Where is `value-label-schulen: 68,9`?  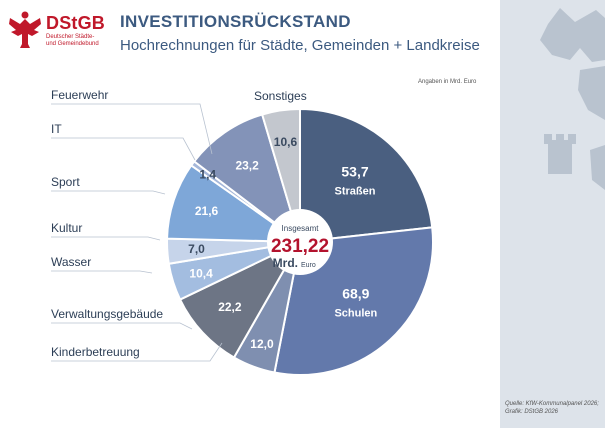 value-label-schulen: 68,9 is located at coordinates (355, 294).